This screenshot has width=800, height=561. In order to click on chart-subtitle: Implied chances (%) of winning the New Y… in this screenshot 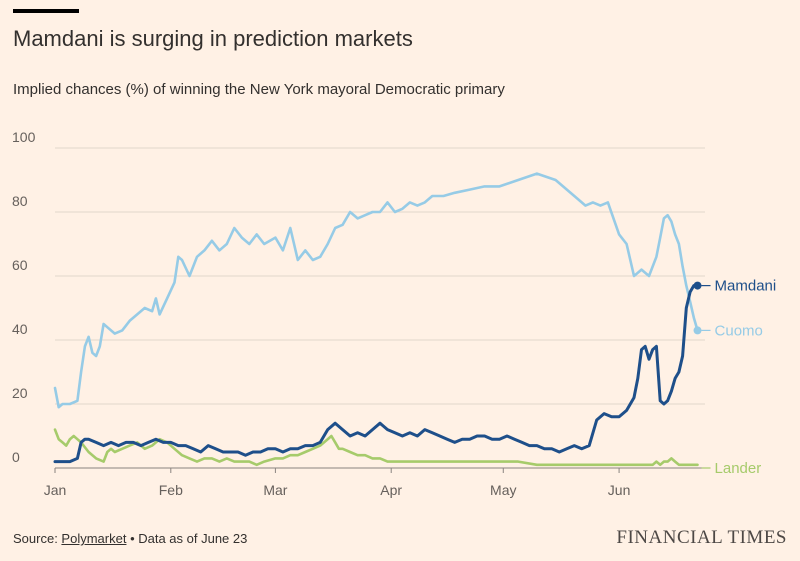, I will do `click(259, 89)`.